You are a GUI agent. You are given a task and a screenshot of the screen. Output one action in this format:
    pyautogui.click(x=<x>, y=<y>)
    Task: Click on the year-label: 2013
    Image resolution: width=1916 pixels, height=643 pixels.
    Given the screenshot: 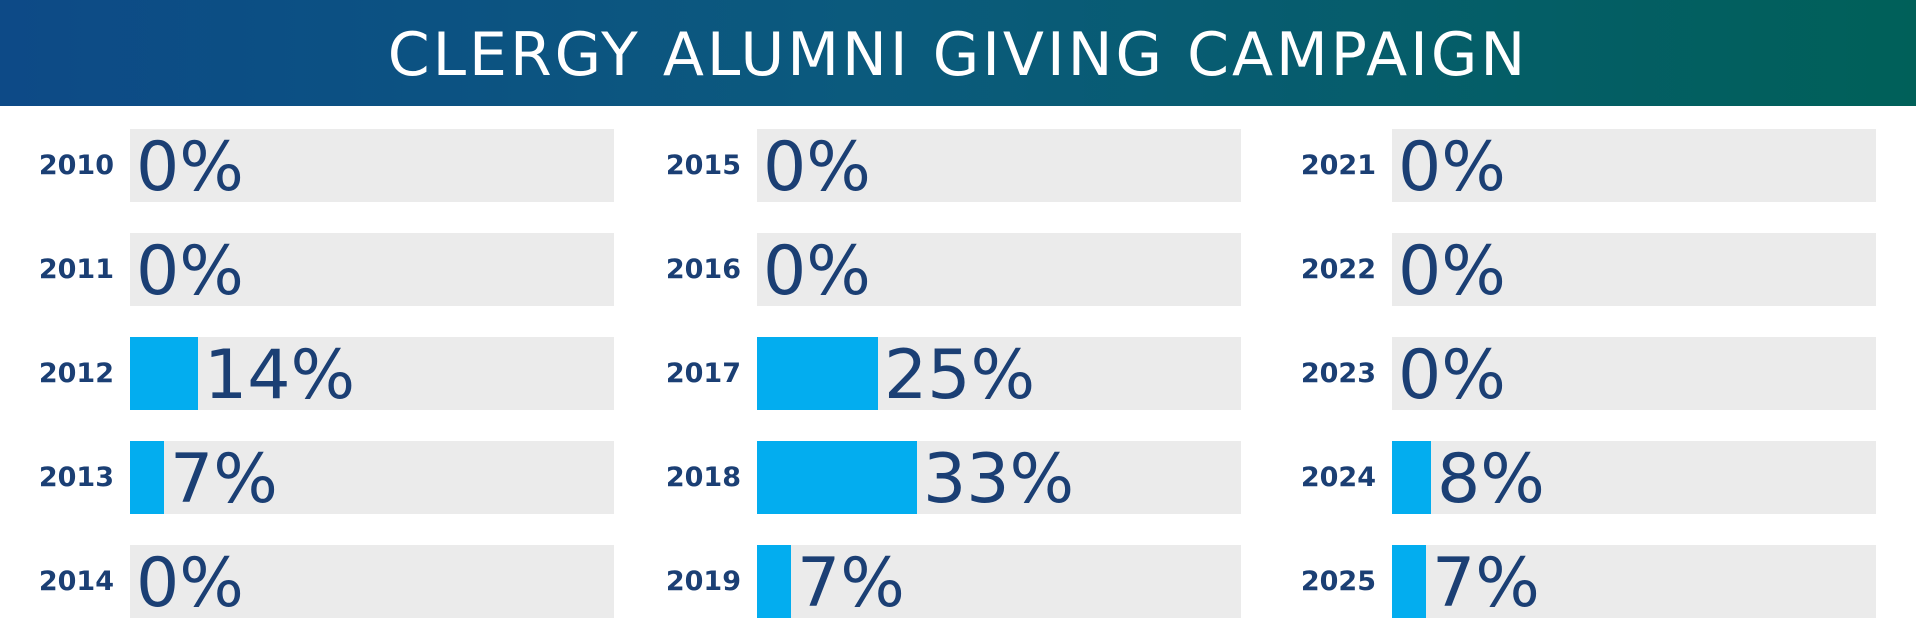 What is the action you would take?
    pyautogui.click(x=76, y=477)
    